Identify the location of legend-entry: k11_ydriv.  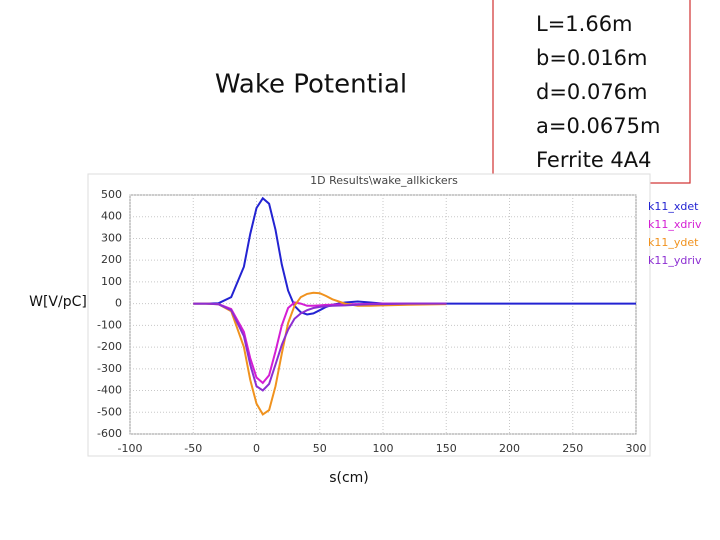
(675, 260).